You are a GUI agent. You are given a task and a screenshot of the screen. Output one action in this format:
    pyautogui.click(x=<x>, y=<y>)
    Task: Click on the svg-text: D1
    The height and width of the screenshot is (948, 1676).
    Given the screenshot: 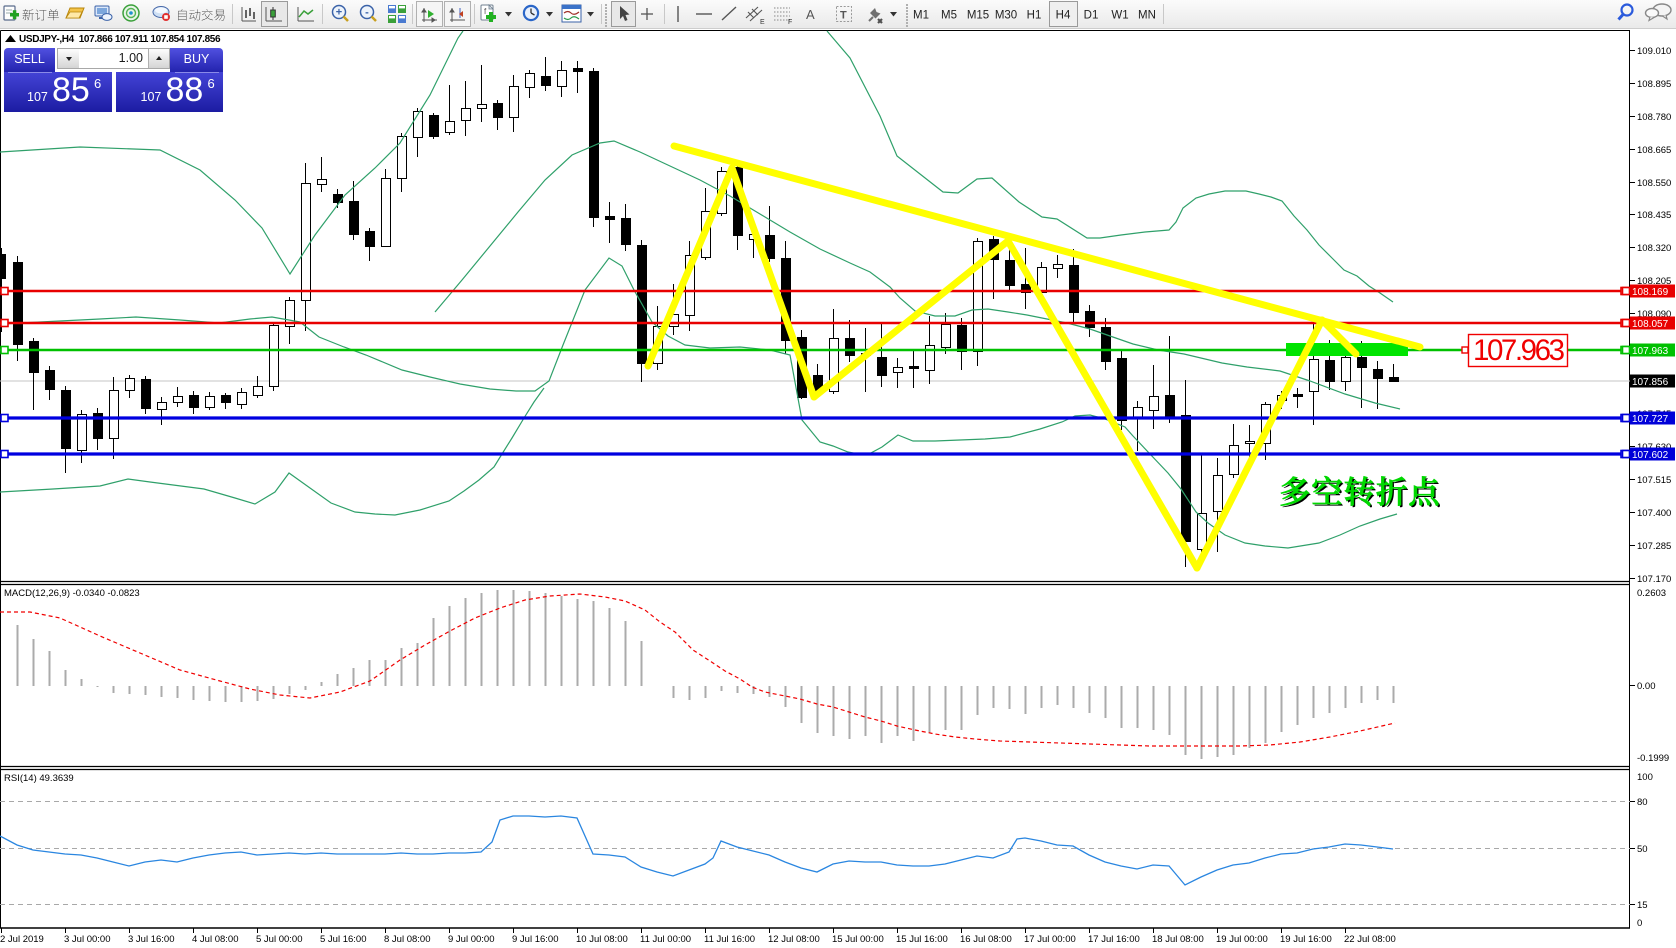 What is the action you would take?
    pyautogui.click(x=1091, y=16)
    